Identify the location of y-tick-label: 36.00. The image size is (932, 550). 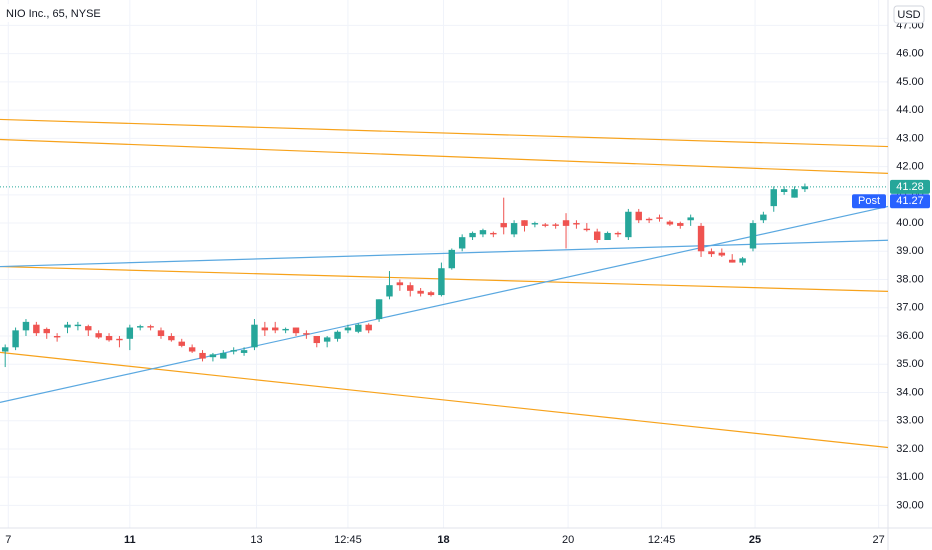
(910, 336).